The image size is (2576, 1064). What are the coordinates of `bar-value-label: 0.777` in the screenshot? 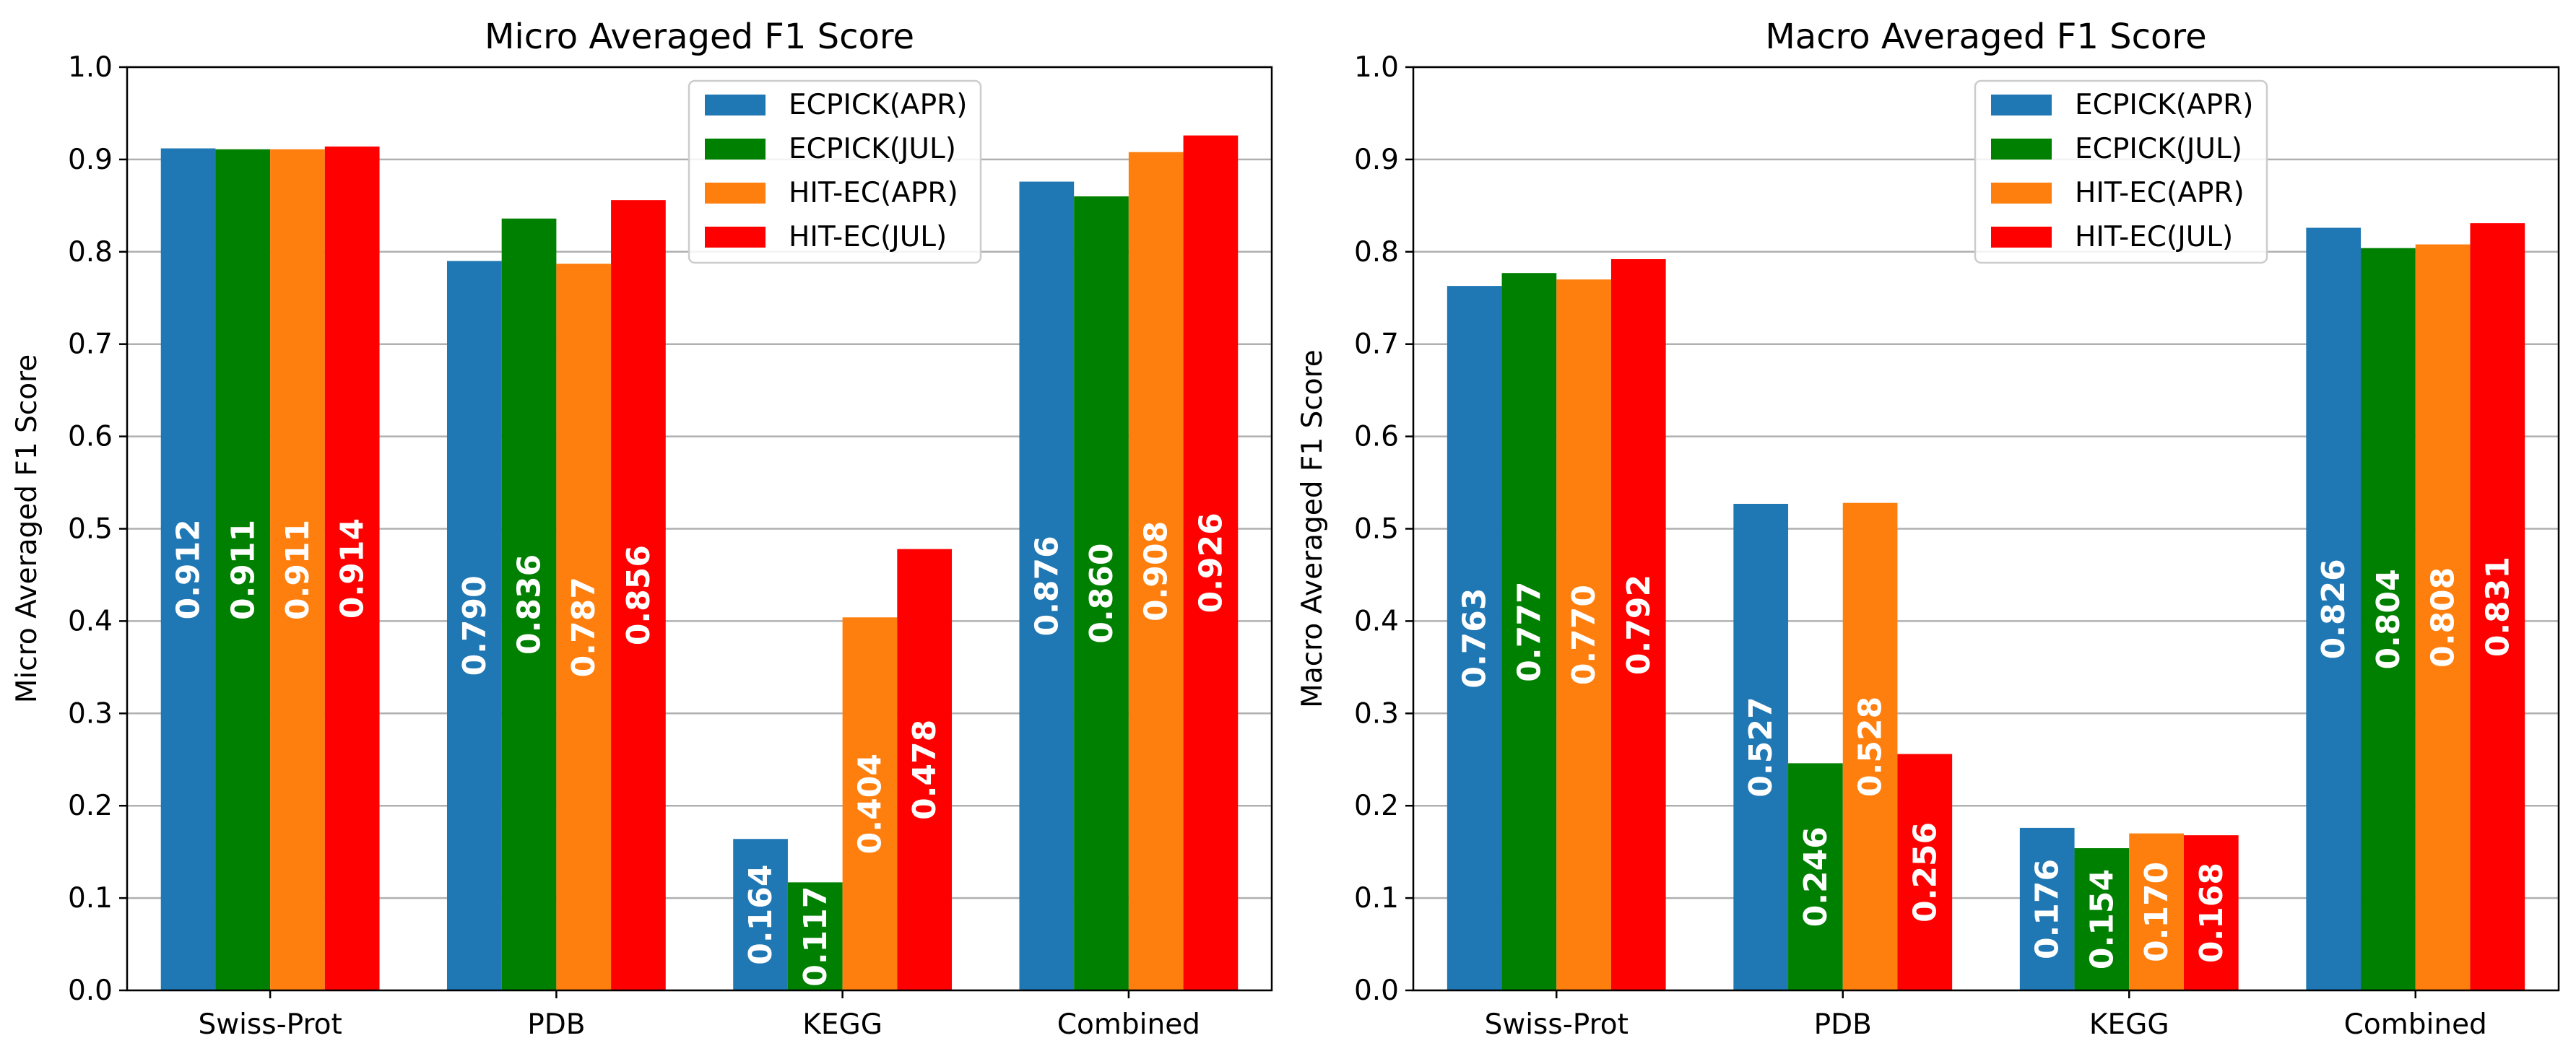 It's located at (1529, 632).